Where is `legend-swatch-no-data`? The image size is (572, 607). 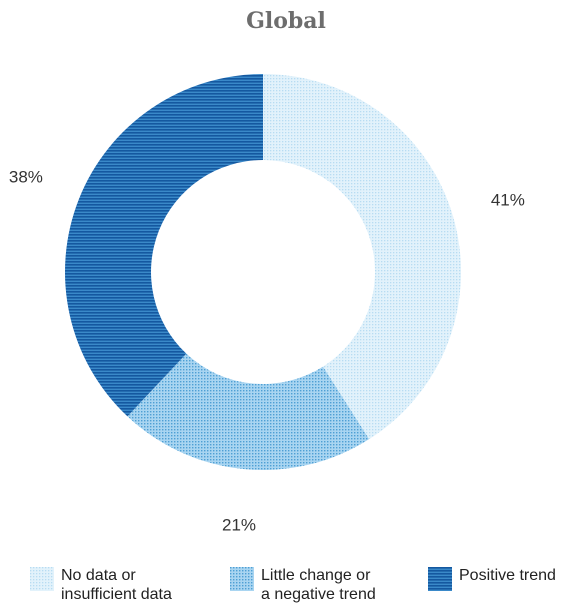
legend-swatch-no-data is located at coordinates (42, 579).